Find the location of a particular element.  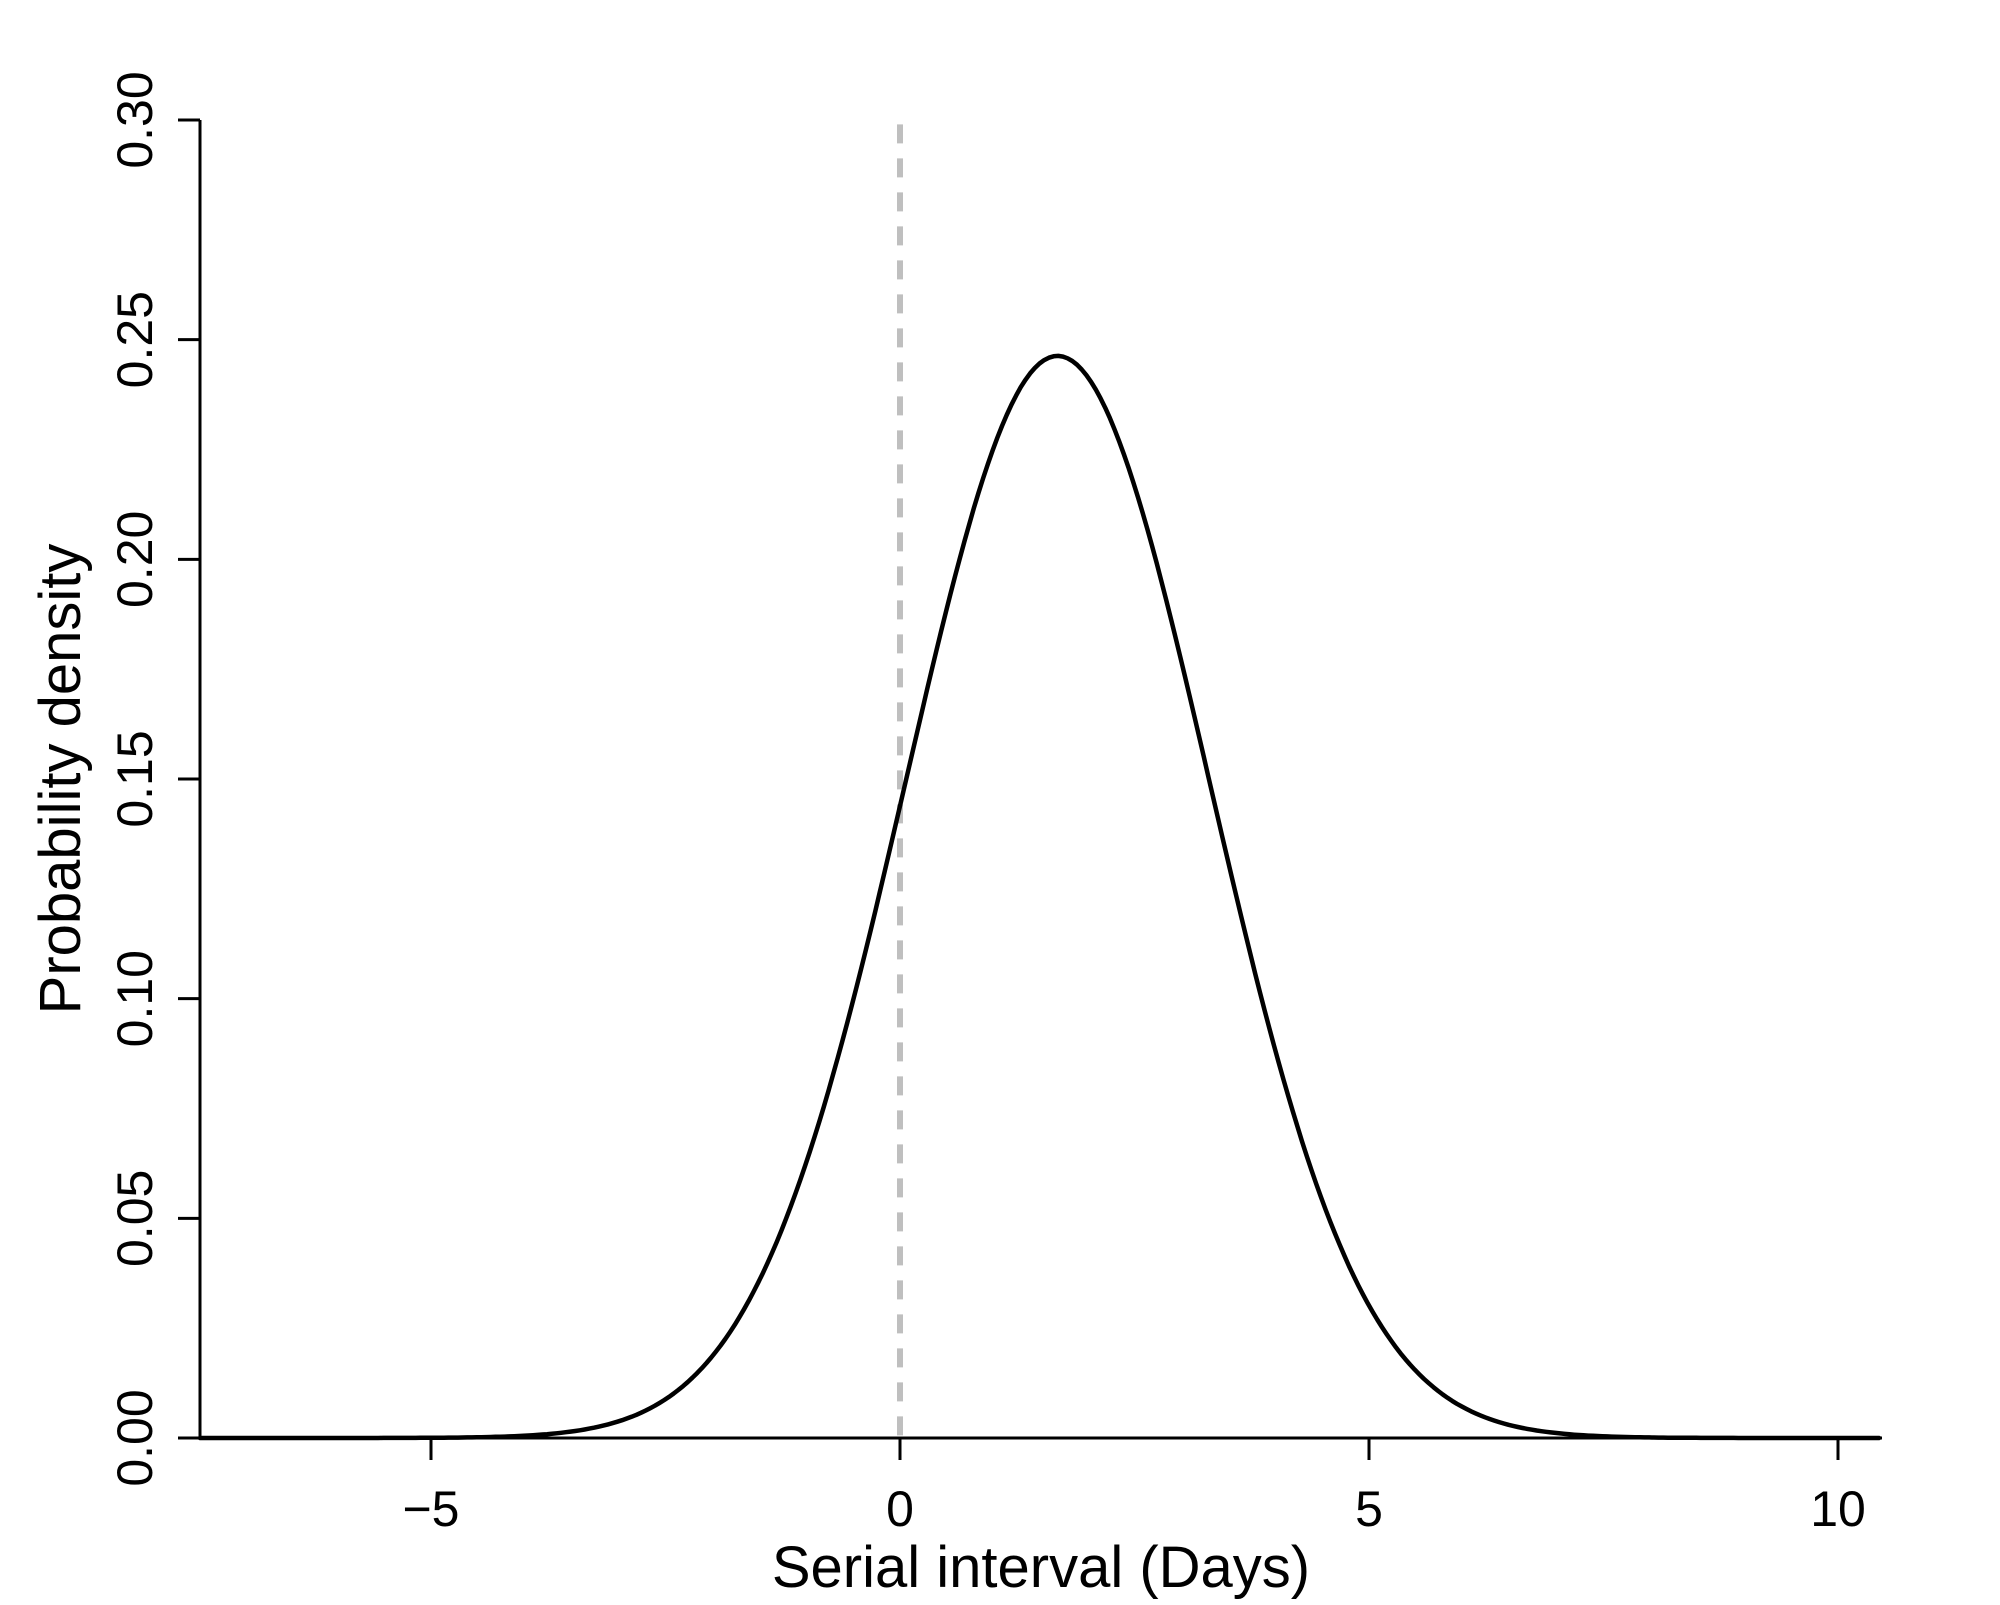

x-tick-label: −5 is located at coordinates (430, 1509).